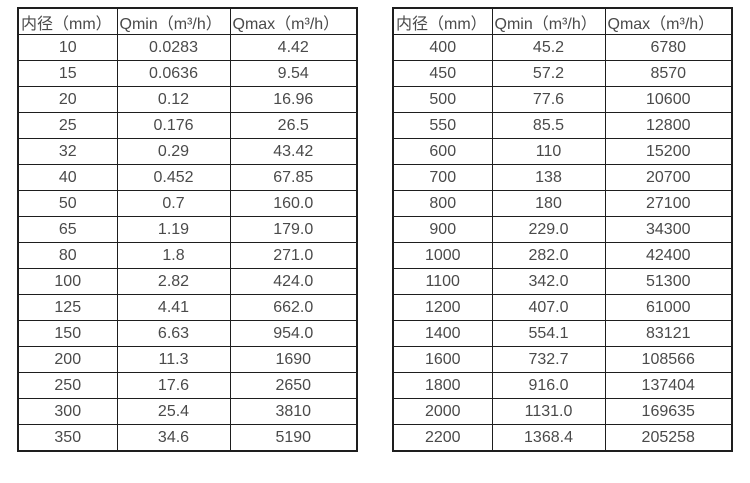 The image size is (750, 483). What do you see at coordinates (442, 177) in the screenshot?
I see `table-cell-col1: 700` at bounding box center [442, 177].